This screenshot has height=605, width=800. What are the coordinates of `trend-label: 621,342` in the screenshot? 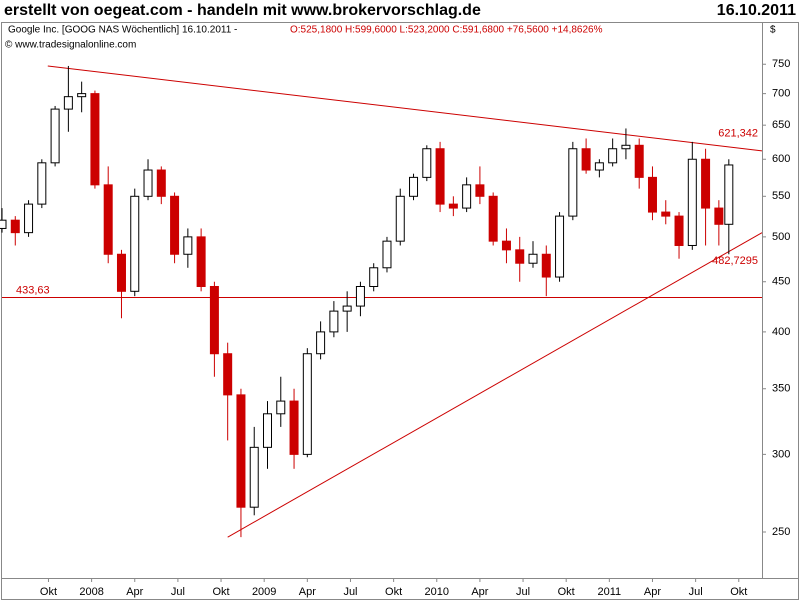 It's located at (738, 133).